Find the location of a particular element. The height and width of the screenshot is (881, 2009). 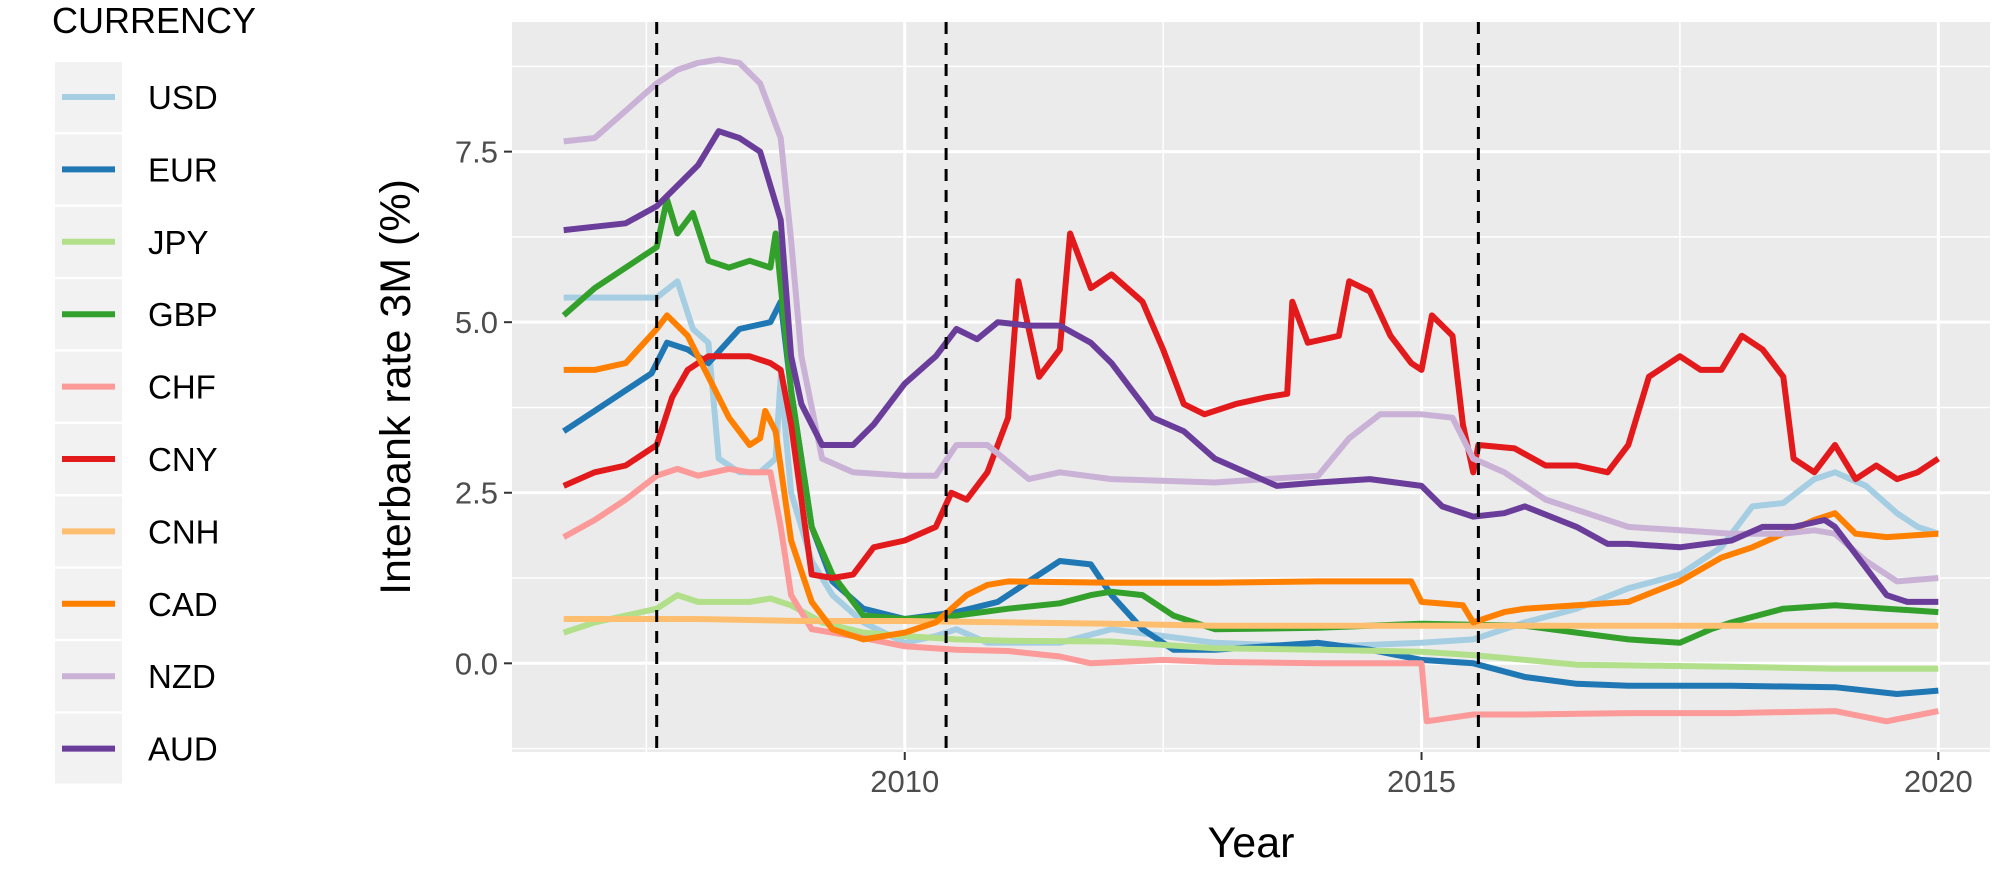

x-tick-label: 2020 is located at coordinates (1938, 781).